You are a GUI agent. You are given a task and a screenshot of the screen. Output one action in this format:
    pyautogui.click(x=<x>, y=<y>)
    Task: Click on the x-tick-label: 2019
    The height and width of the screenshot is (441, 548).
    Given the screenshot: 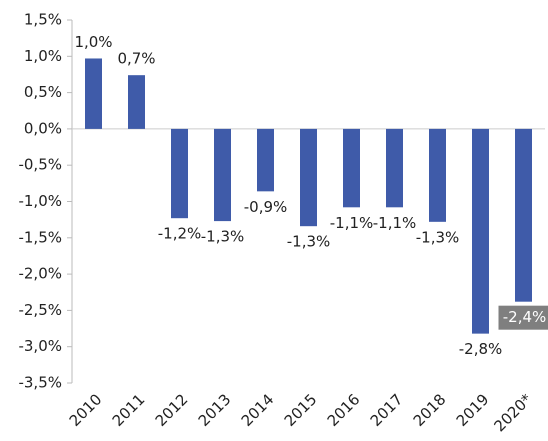 What is the action you would take?
    pyautogui.click(x=473, y=410)
    